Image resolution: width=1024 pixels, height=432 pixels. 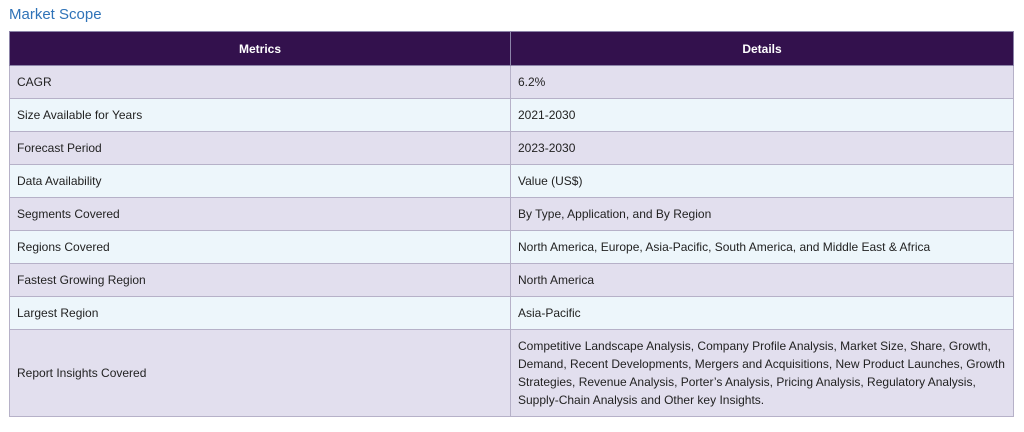 What do you see at coordinates (260, 280) in the screenshot?
I see `metric-cell: Fastest Growing Region` at bounding box center [260, 280].